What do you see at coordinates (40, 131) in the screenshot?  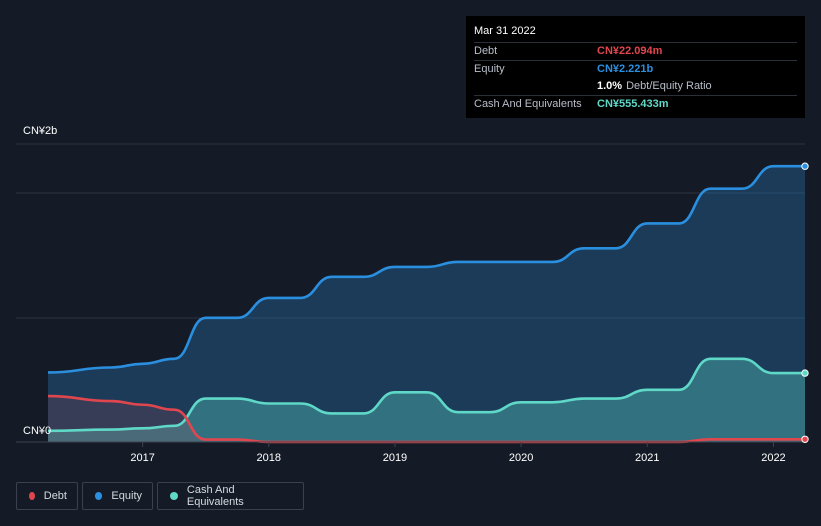 I see `y-axis-label-top: CN¥2b` at bounding box center [40, 131].